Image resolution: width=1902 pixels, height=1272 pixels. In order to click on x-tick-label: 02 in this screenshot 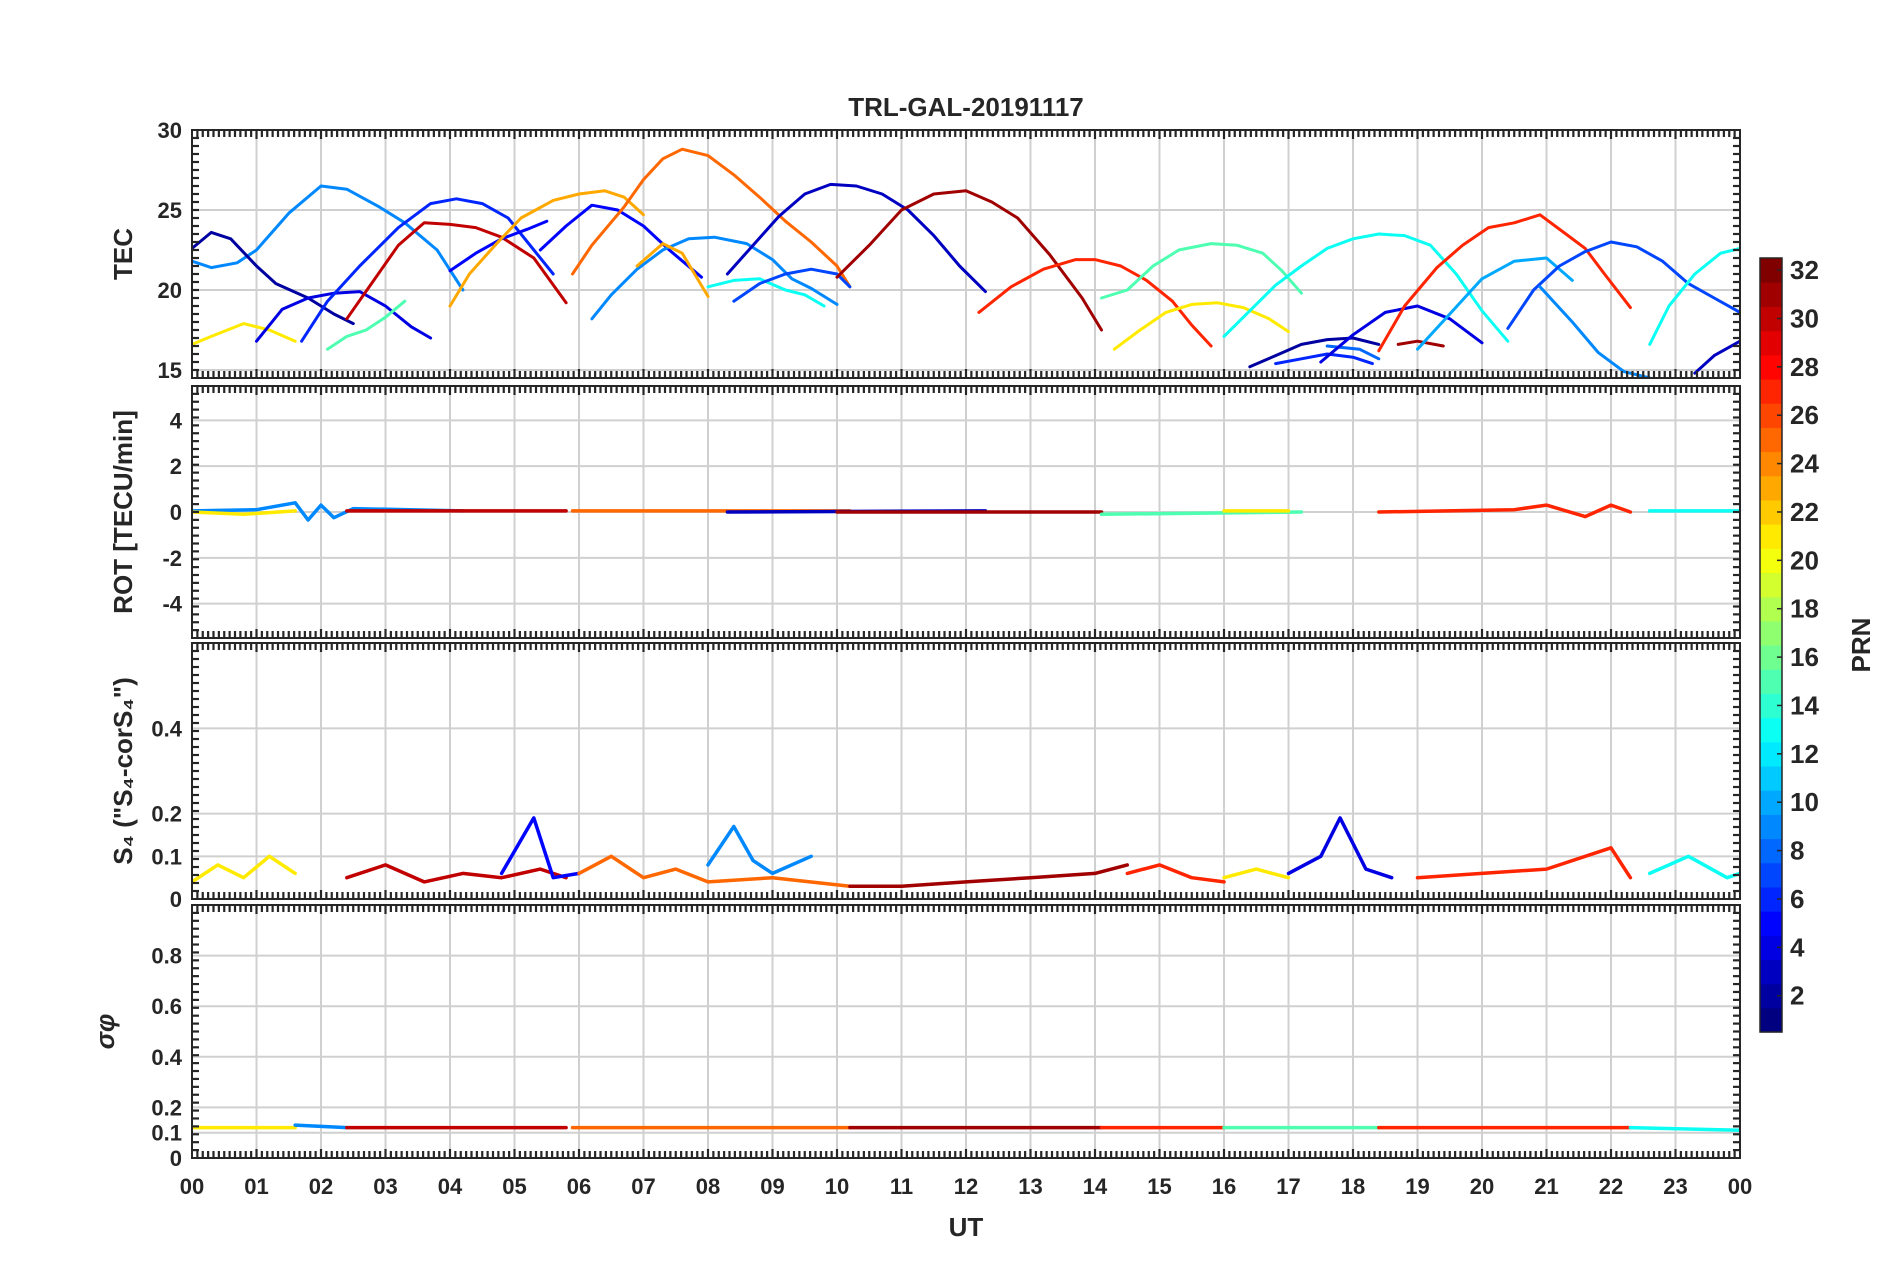, I will do `click(321, 1186)`.